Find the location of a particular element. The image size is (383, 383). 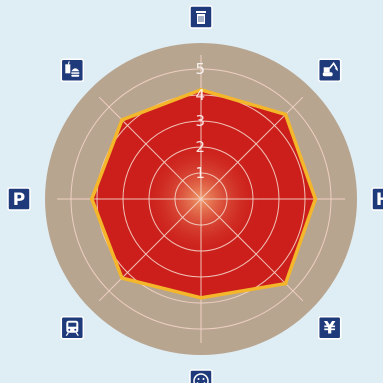

smiley-face-icon-frame is located at coordinates (201, 376).